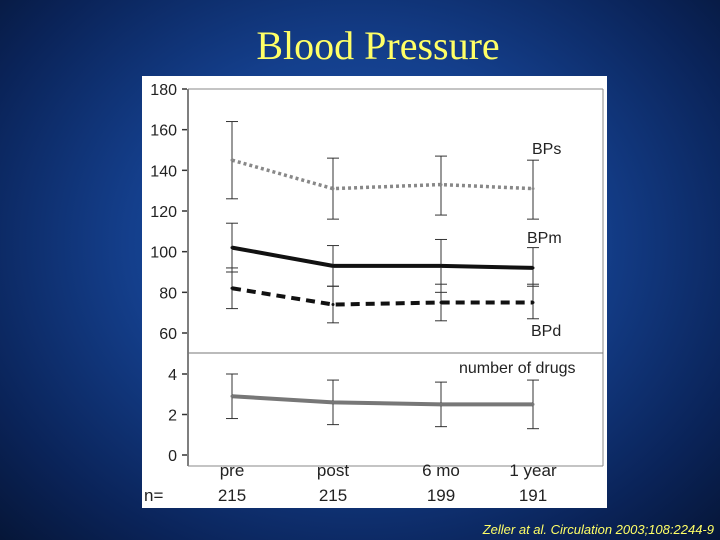  What do you see at coordinates (163, 90) in the screenshot?
I see `bp-y-tick-label: 180` at bounding box center [163, 90].